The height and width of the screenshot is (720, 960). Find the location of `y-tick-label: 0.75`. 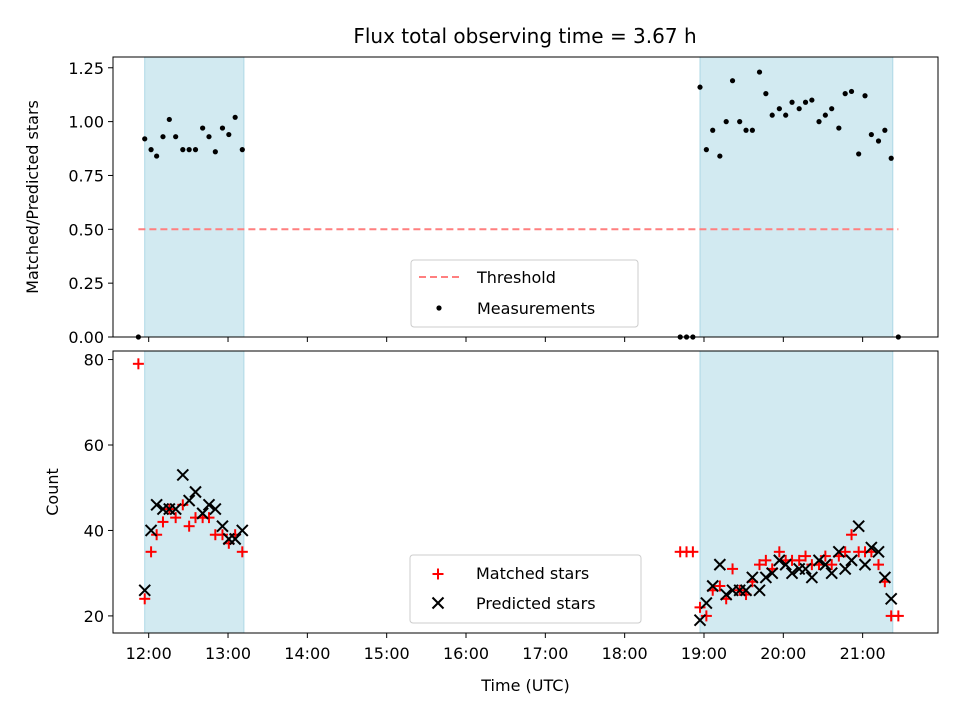

y-tick-label: 0.75 is located at coordinates (86, 175).